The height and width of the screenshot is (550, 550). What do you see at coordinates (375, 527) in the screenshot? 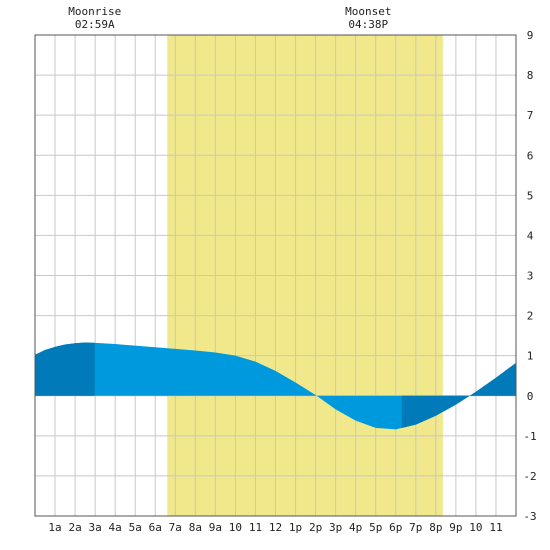
I see `x-tick-label: 5p` at bounding box center [375, 527].